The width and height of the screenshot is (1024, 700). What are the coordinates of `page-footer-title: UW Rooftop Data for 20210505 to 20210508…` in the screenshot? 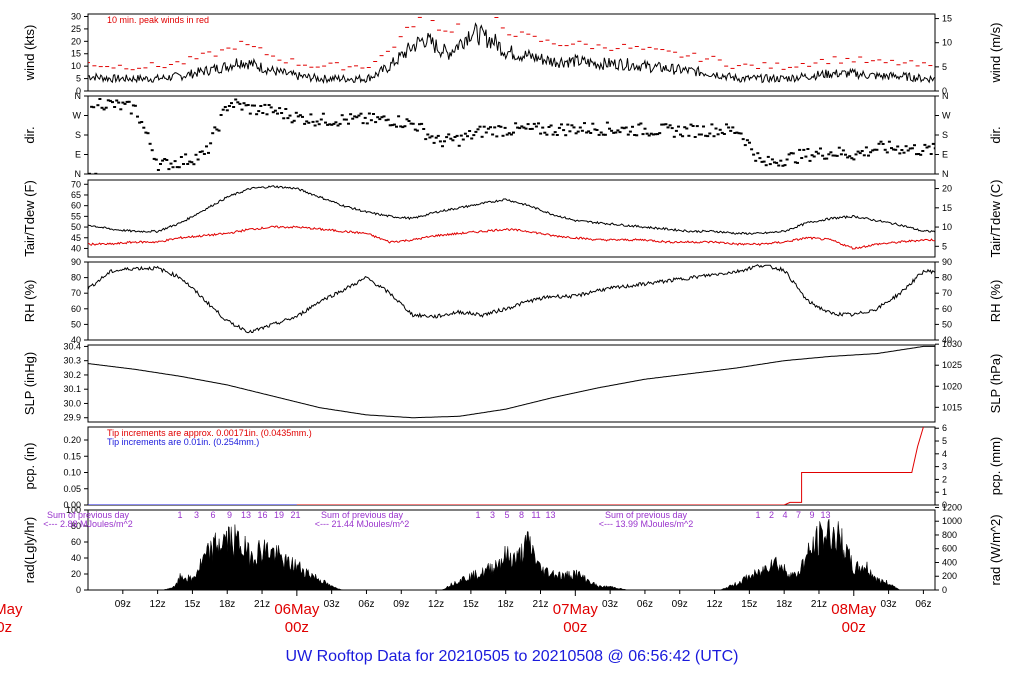 It's located at (512, 656).